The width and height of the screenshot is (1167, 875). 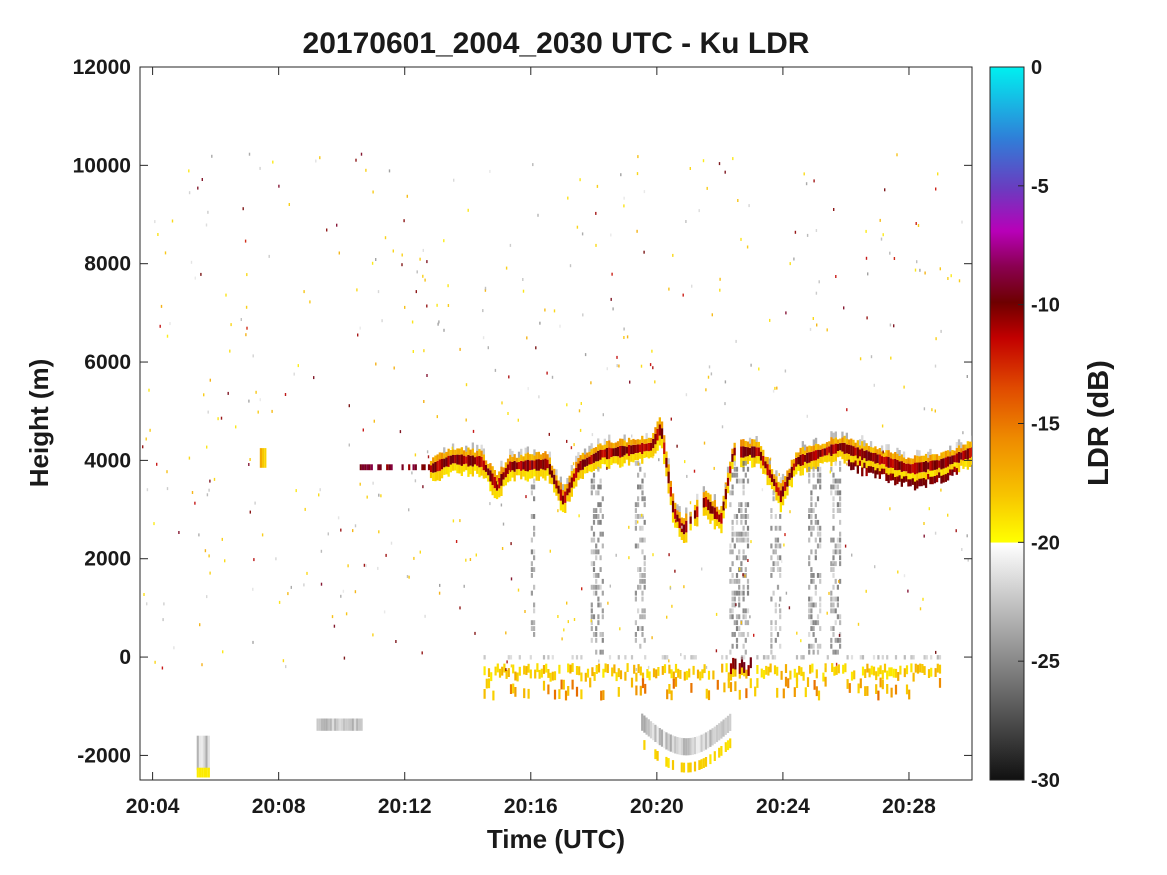 I want to click on colorbar-tick-label: 0, so click(x=1036, y=68).